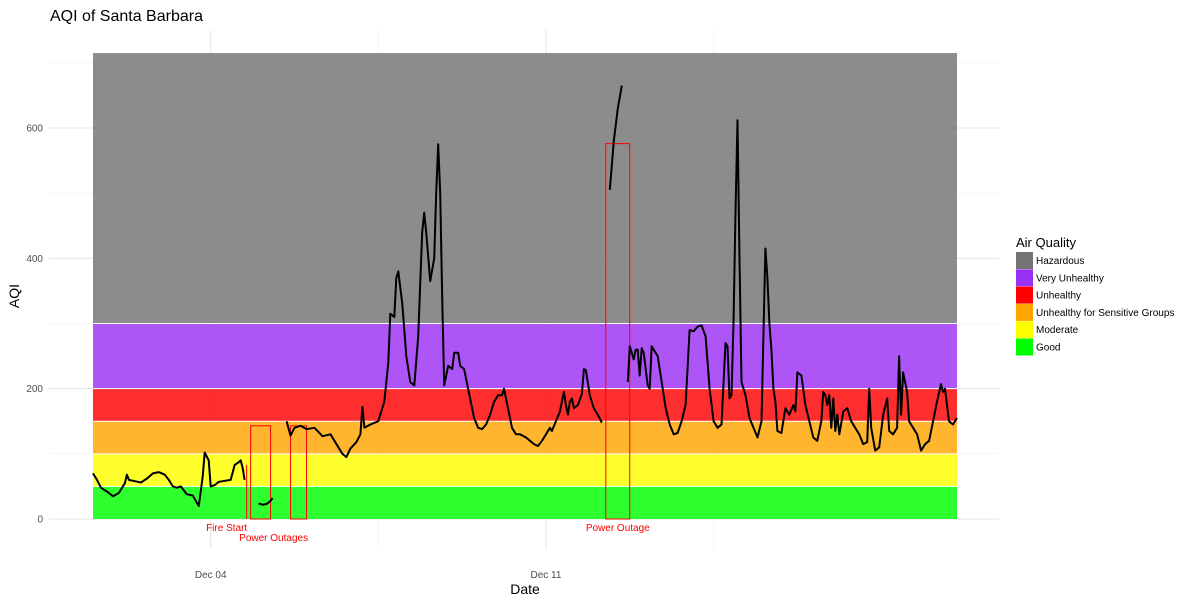 This screenshot has width=1200, height=600. What do you see at coordinates (1048, 348) in the screenshot?
I see `legend-label: Good` at bounding box center [1048, 348].